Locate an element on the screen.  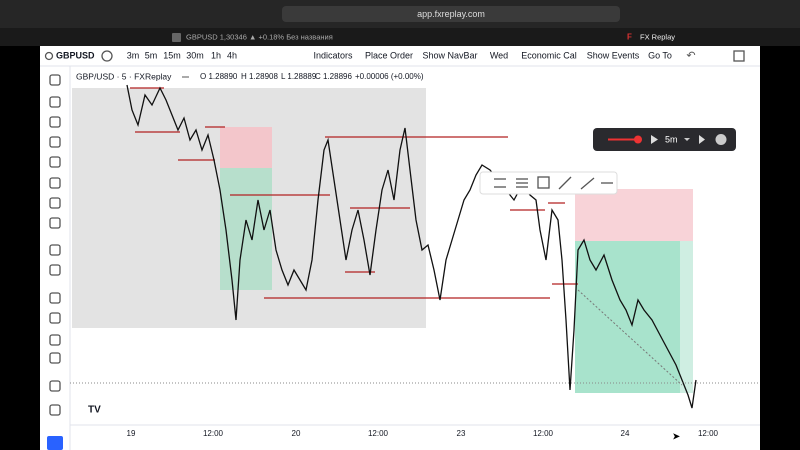
fullscreen is located at coordinates (739, 56).